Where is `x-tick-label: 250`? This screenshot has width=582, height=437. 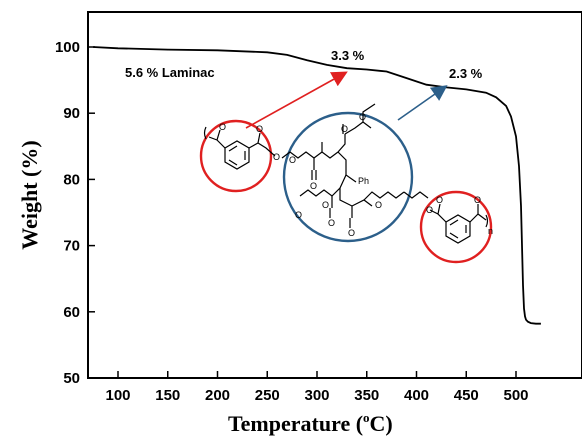 x-tick-label: 250 is located at coordinates (267, 395).